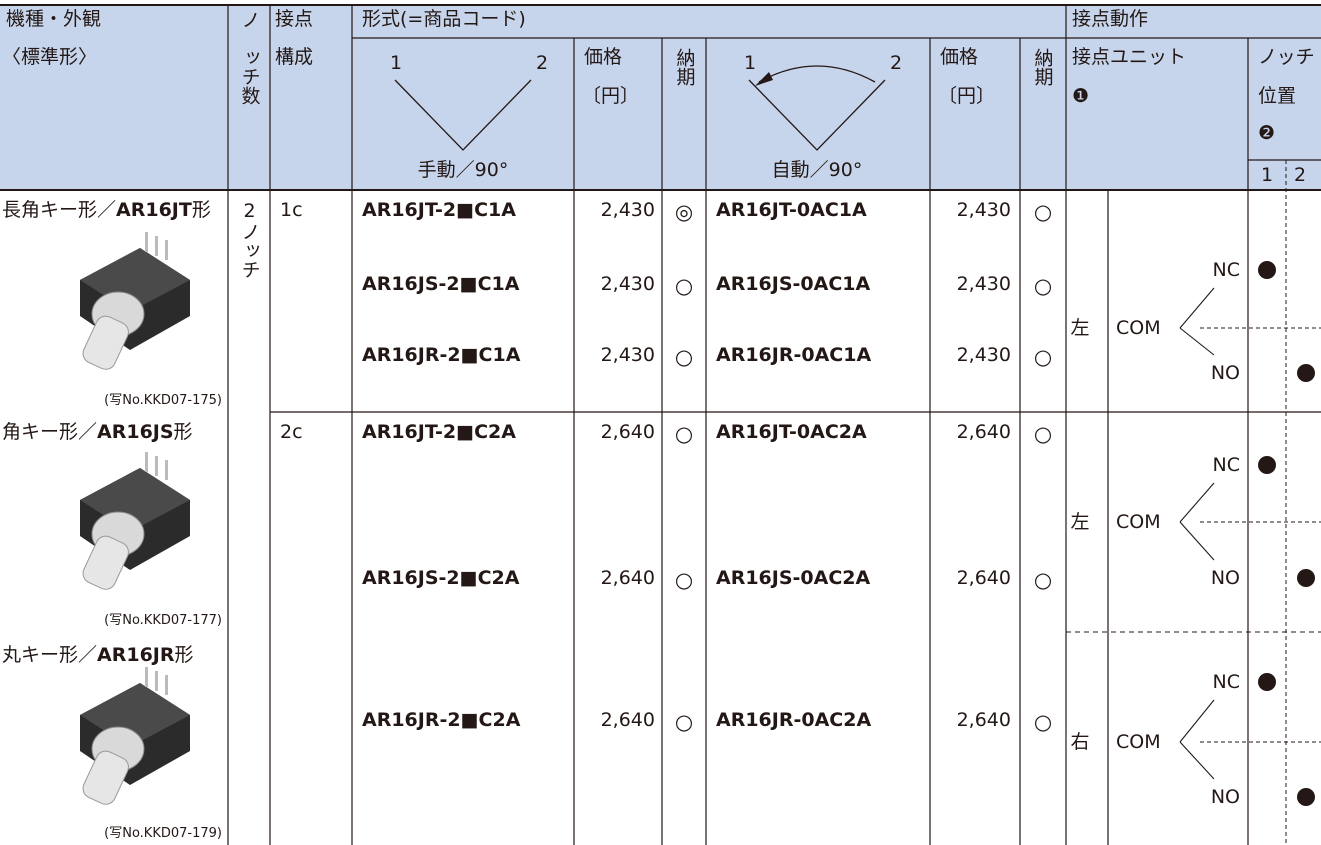 The height and width of the screenshot is (845, 1321). Describe the element at coordinates (441, 719) in the screenshot. I see `product-code: AR16JR-2■C2A` at that location.